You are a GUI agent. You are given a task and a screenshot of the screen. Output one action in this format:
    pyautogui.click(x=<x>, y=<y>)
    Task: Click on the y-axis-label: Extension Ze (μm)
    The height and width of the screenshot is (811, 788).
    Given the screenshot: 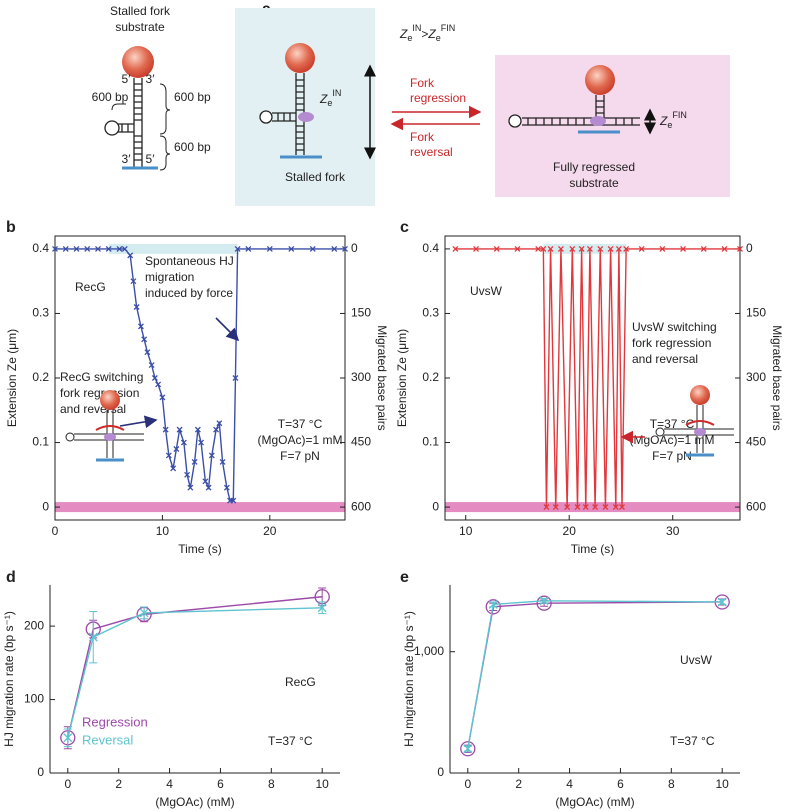 What is the action you would take?
    pyautogui.click(x=402, y=378)
    